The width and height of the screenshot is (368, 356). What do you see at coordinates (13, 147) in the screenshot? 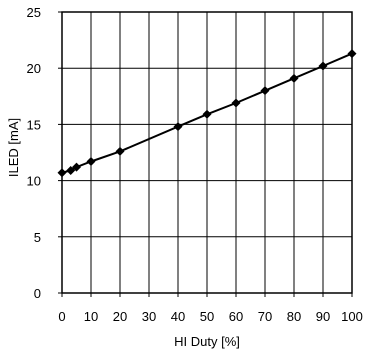
I see `y-axis-label: ILED [mA]` at bounding box center [13, 147].